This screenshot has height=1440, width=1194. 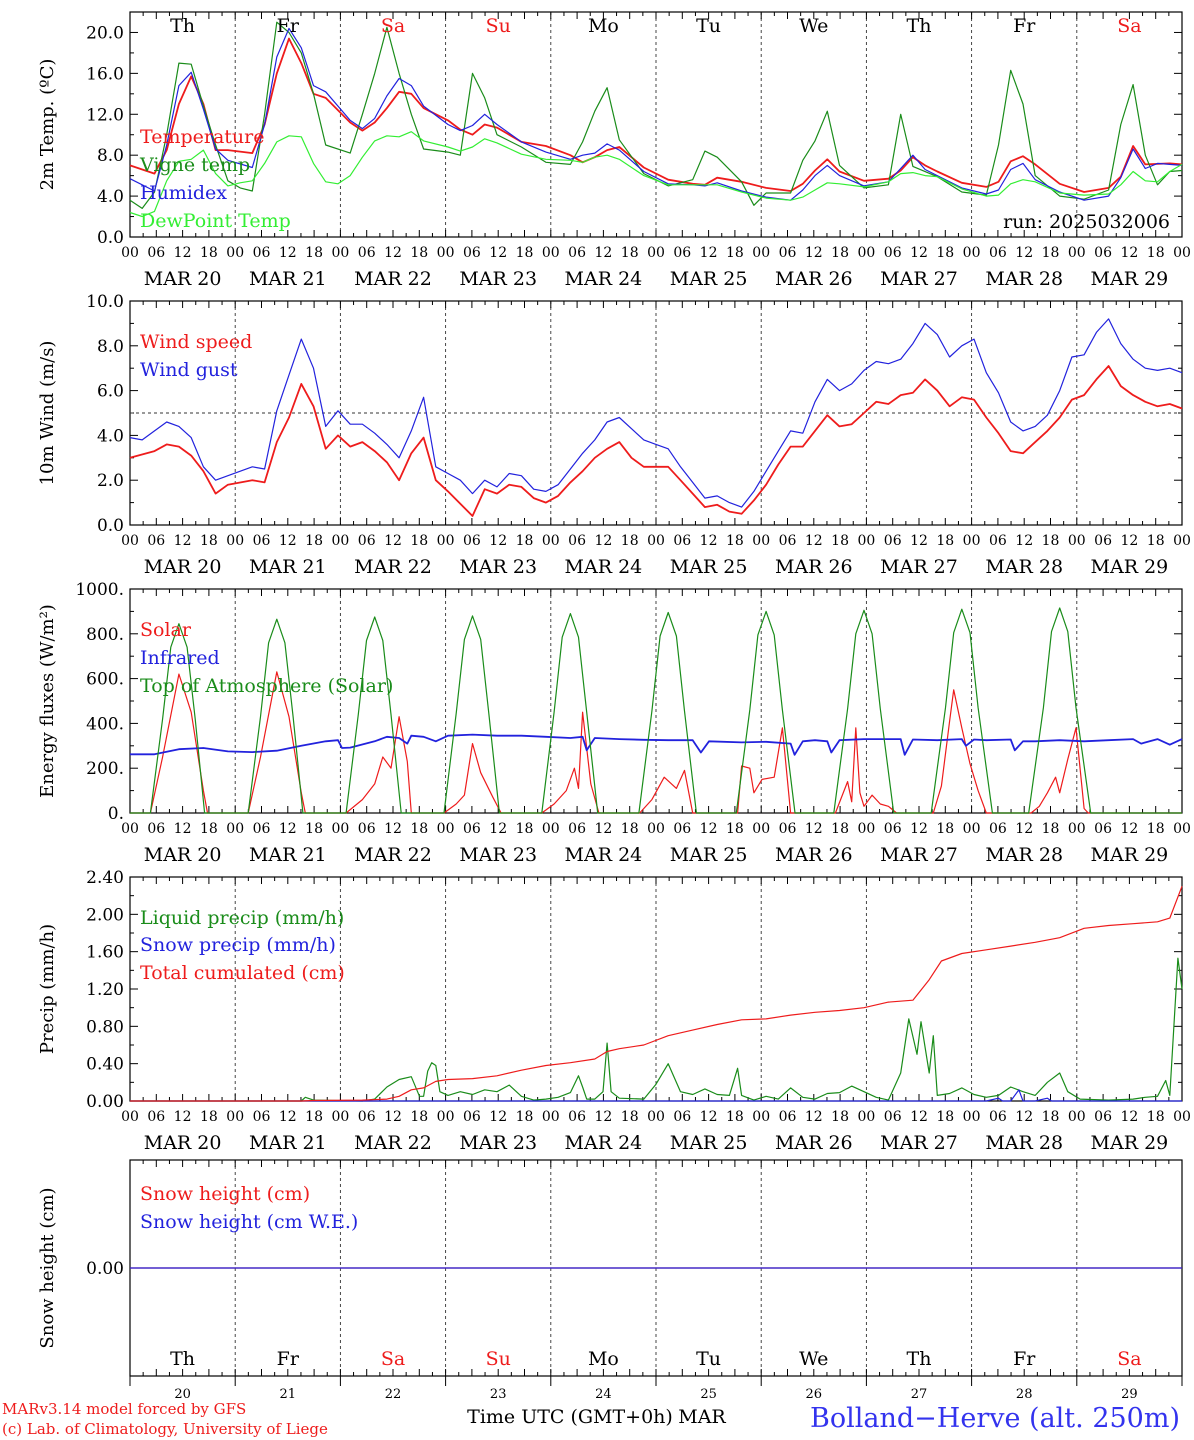 I want to click on day-name: Su, so click(x=498, y=1359).